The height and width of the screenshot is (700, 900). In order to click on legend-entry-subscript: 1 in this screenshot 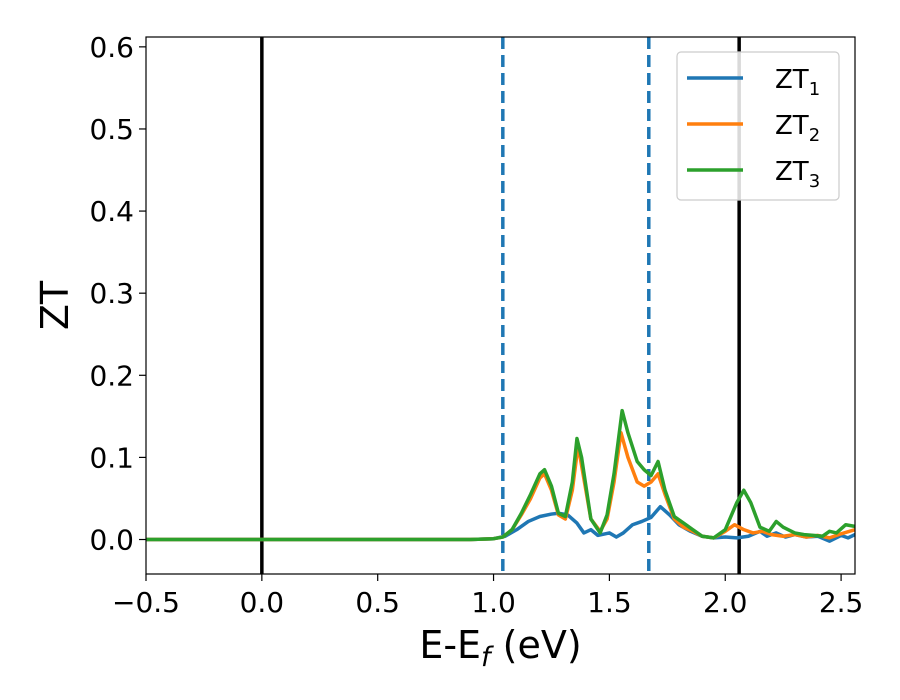, I will do `click(814, 89)`.